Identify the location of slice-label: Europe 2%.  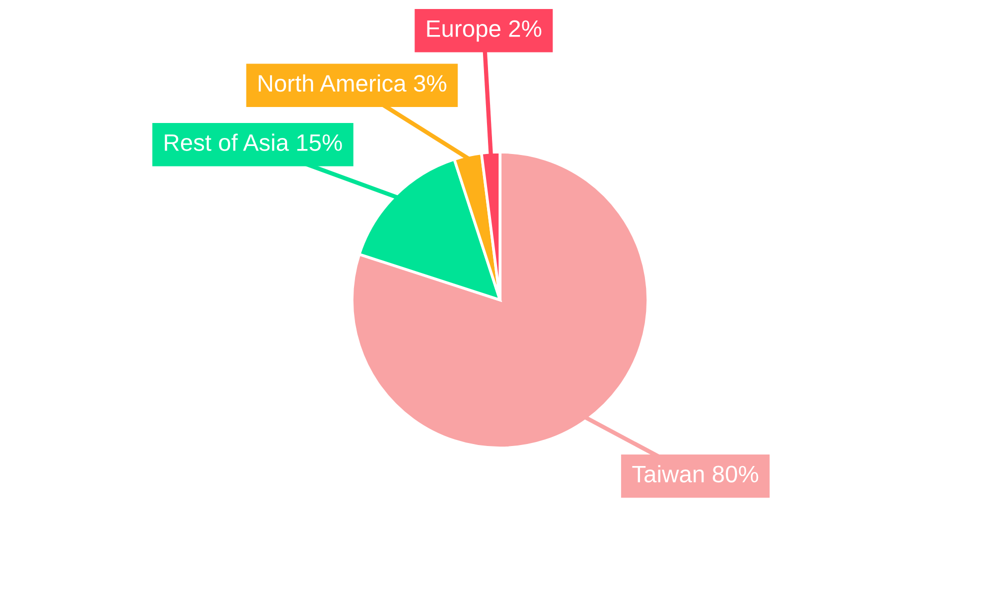
(484, 31).